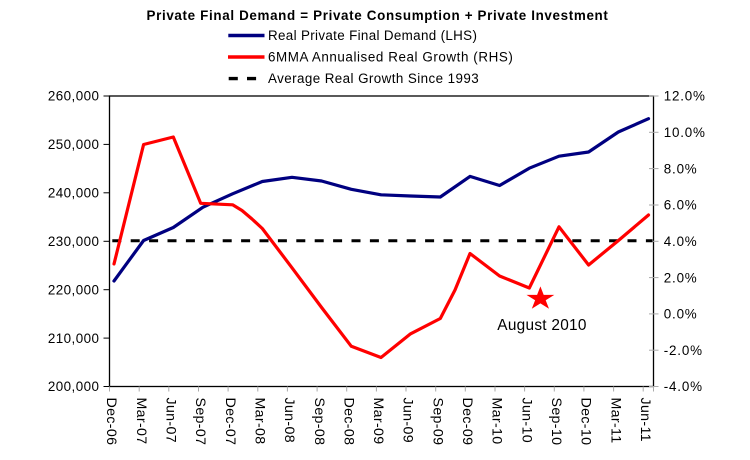 The image size is (750, 460). I want to click on svg-text: Jun-08, so click(289, 420).